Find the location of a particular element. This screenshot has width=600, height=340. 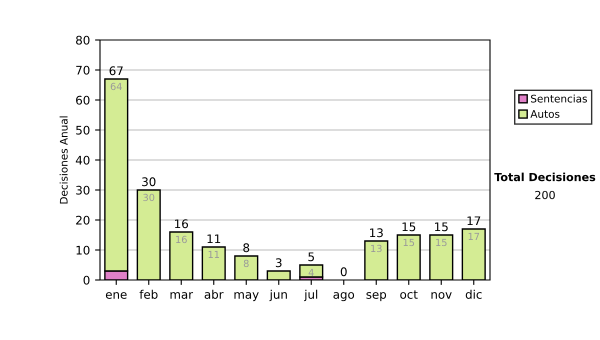

data-label: 11 is located at coordinates (214, 254).